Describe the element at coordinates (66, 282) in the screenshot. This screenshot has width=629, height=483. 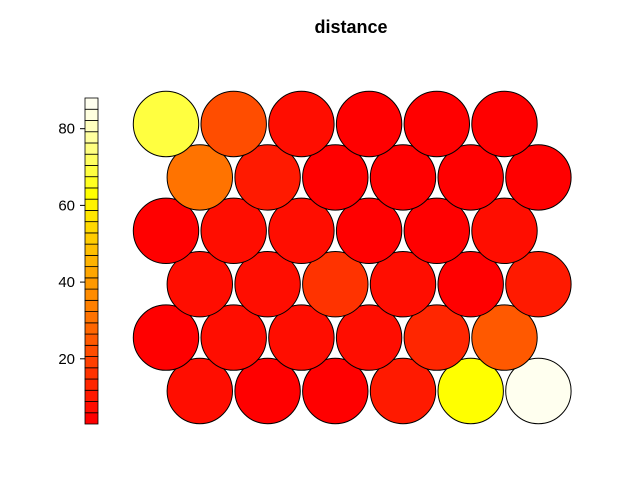
I see `legend-tick-label: 40` at that location.